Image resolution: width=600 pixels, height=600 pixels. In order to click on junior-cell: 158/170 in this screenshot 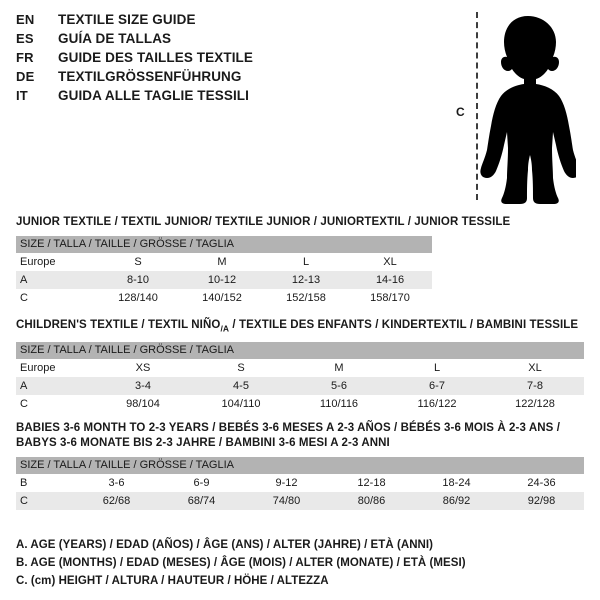, I will do `click(390, 298)`.